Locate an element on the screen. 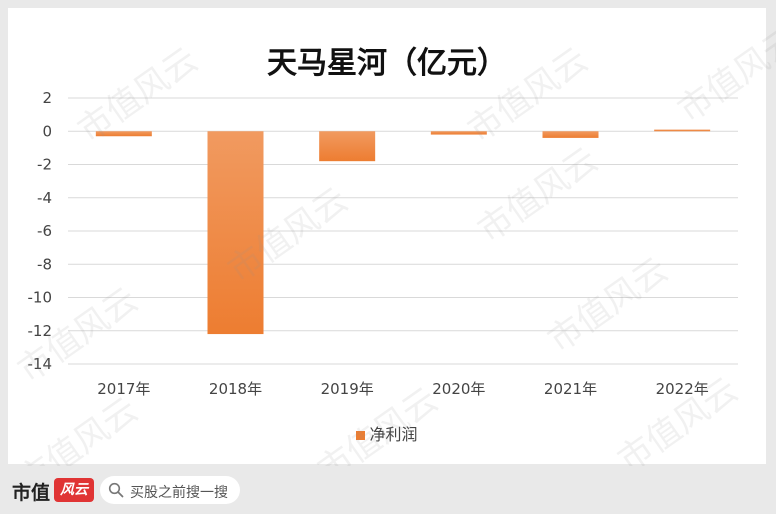  x-tick-label: 2017年 is located at coordinates (123, 389).